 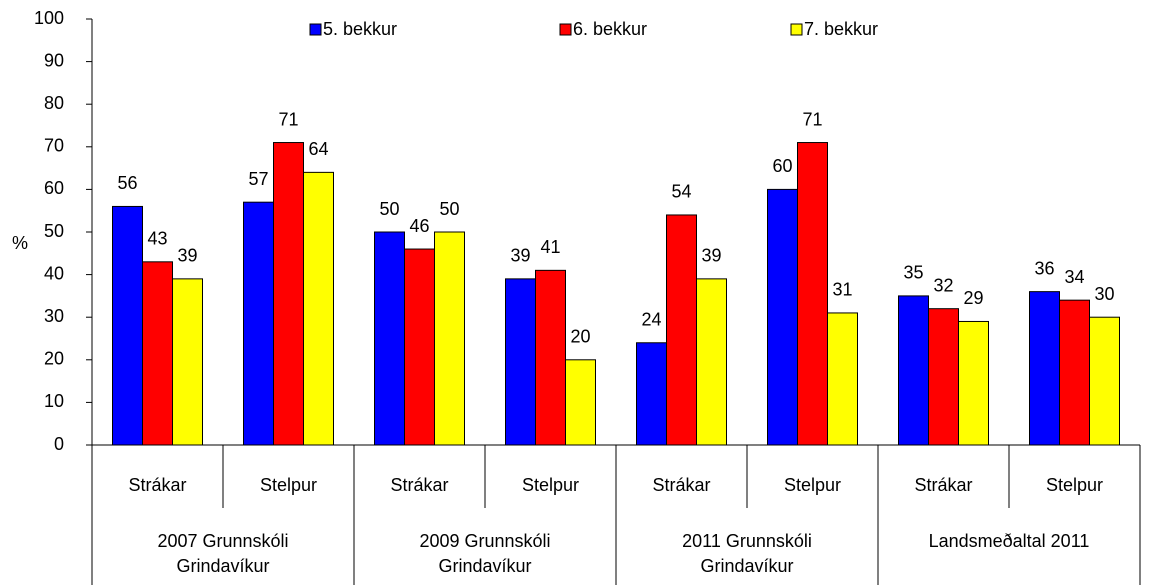 I want to click on y-tick-label: 30, so click(x=54, y=316).